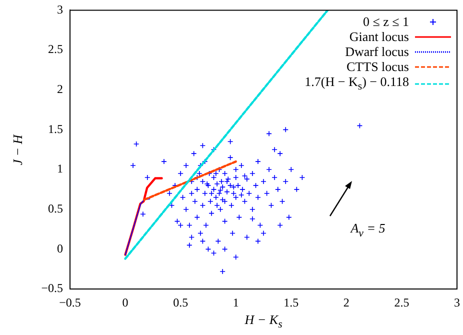 Image resolution: width=463 pixels, height=335 pixels. What do you see at coordinates (379, 36) in the screenshot?
I see `legend-label: Giant locus` at bounding box center [379, 36].